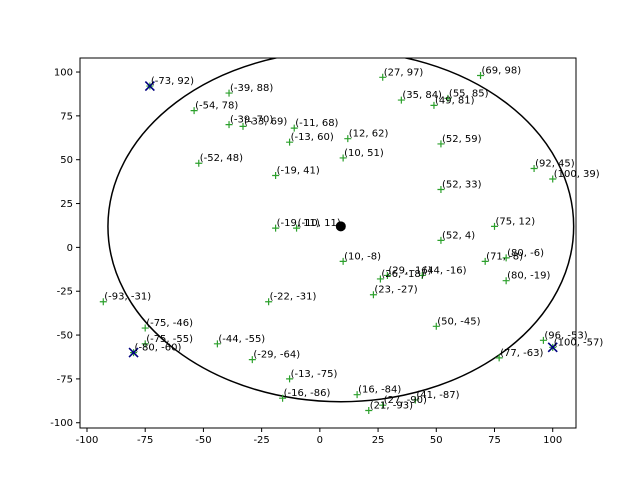 This screenshot has width=640, height=480. Describe the element at coordinates (436, 440) in the screenshot. I see `x-tick-label: 50` at that location.